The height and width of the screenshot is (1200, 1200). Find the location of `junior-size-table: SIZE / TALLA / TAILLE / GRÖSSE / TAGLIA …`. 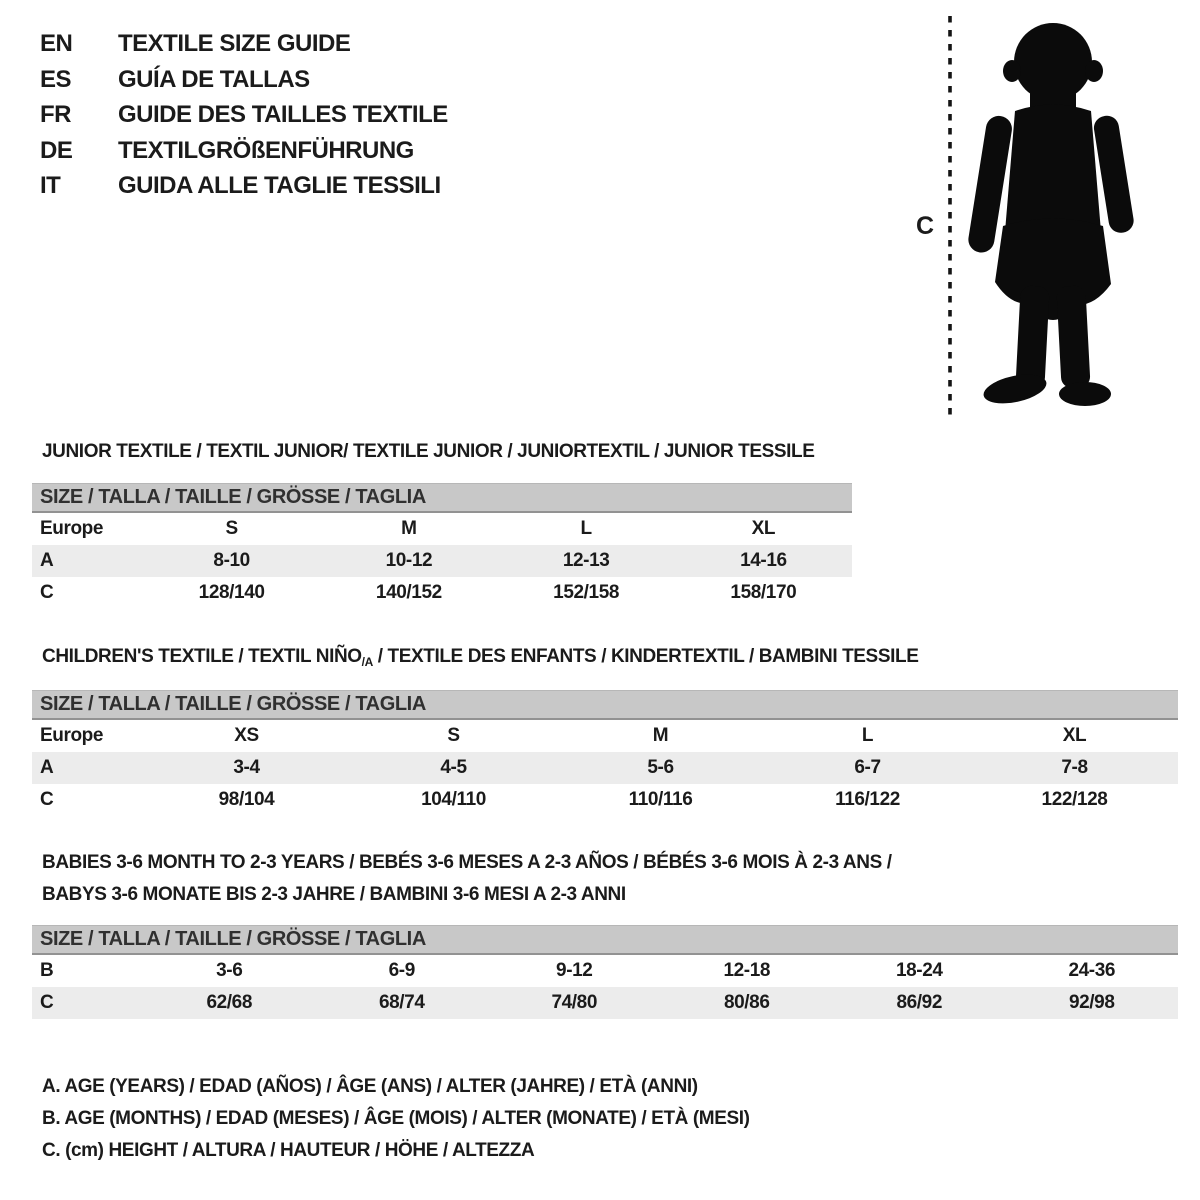

junior-size-table: SIZE / TALLA / TAILLE / GRÖSSE / TAGLIA … is located at coordinates (442, 546).